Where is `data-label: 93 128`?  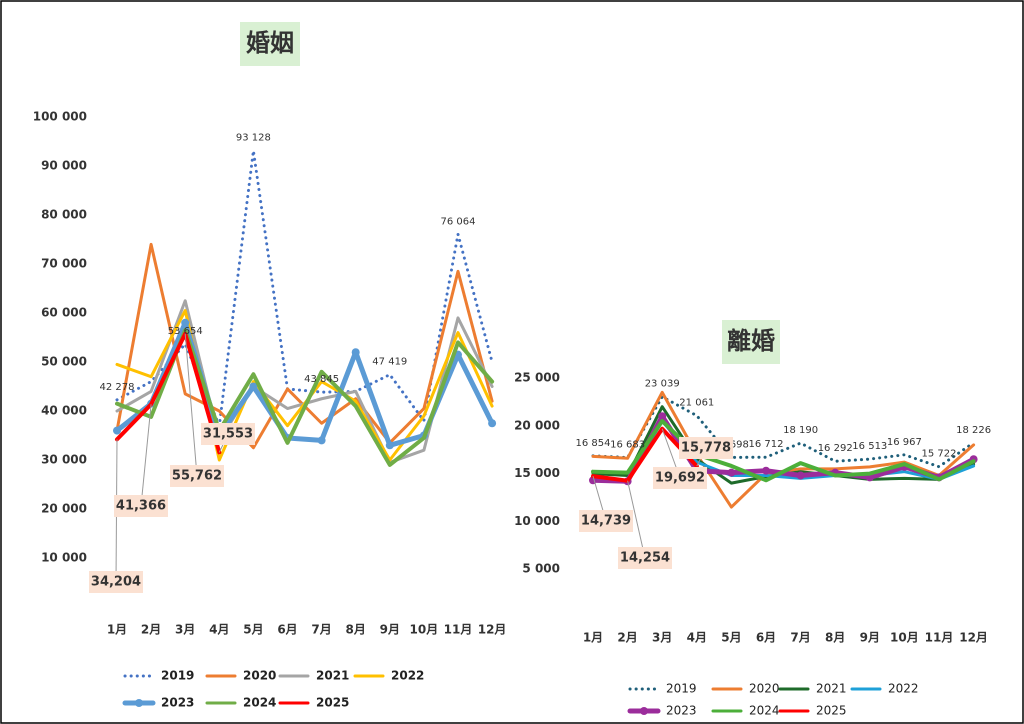
data-label: 93 128 is located at coordinates (253, 138).